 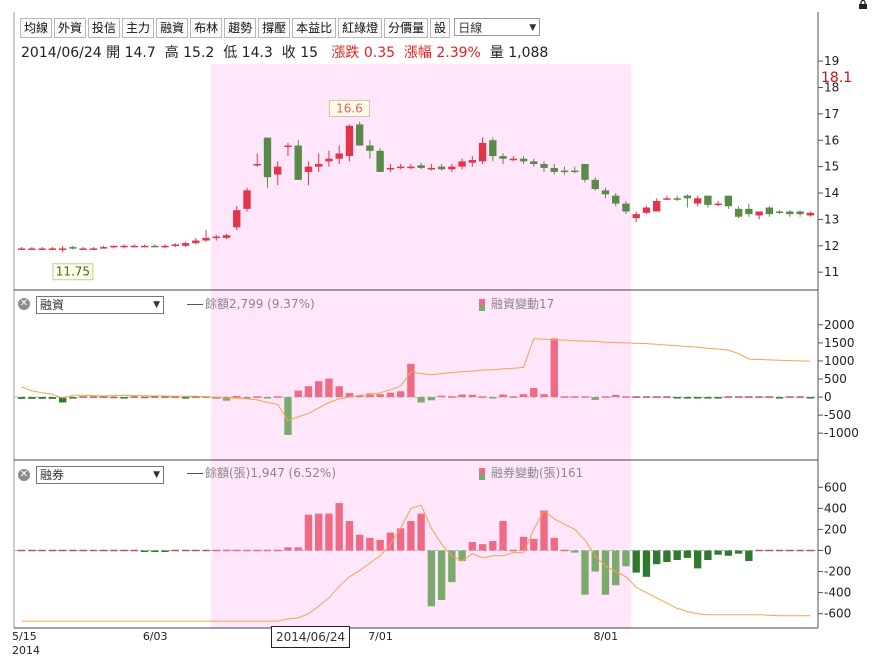 I want to click on info-low: 14.3, so click(x=257, y=53).